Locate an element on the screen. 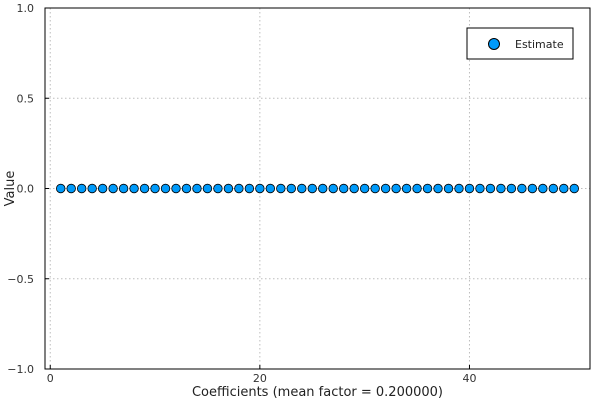  legend-box is located at coordinates (520, 43).